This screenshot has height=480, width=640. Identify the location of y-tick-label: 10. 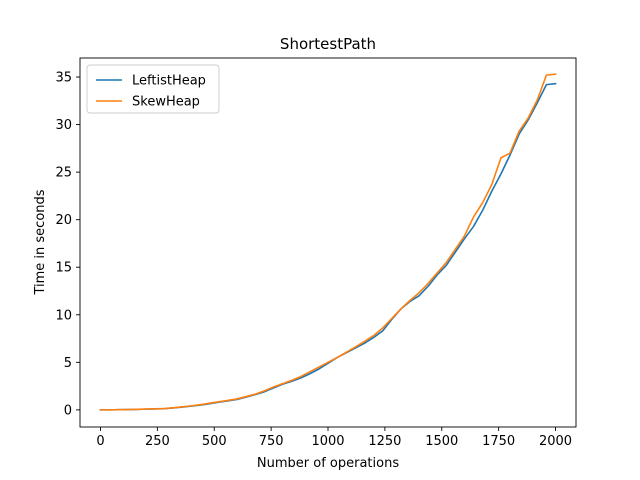
(63, 315).